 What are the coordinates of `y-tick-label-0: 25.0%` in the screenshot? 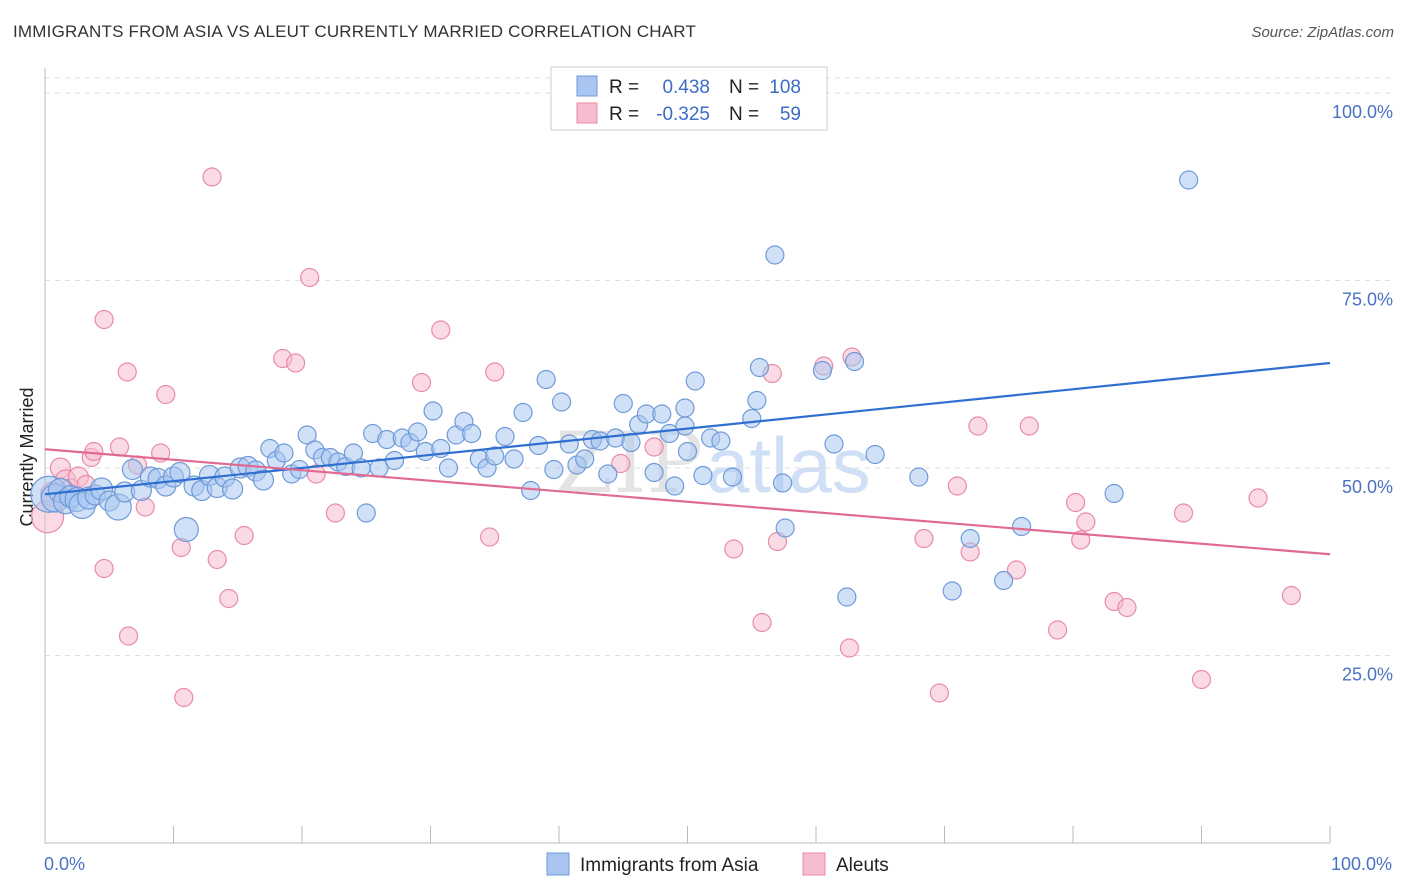 It's located at (1367, 675).